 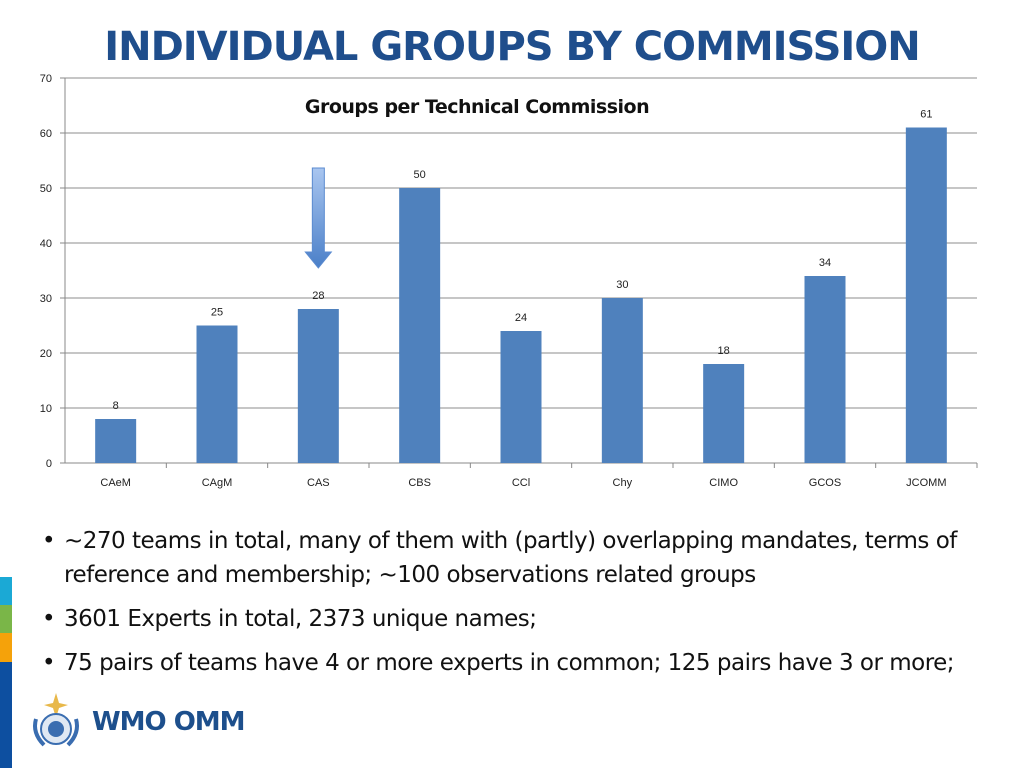 What do you see at coordinates (46, 299) in the screenshot?
I see `y-tick-label: 30` at bounding box center [46, 299].